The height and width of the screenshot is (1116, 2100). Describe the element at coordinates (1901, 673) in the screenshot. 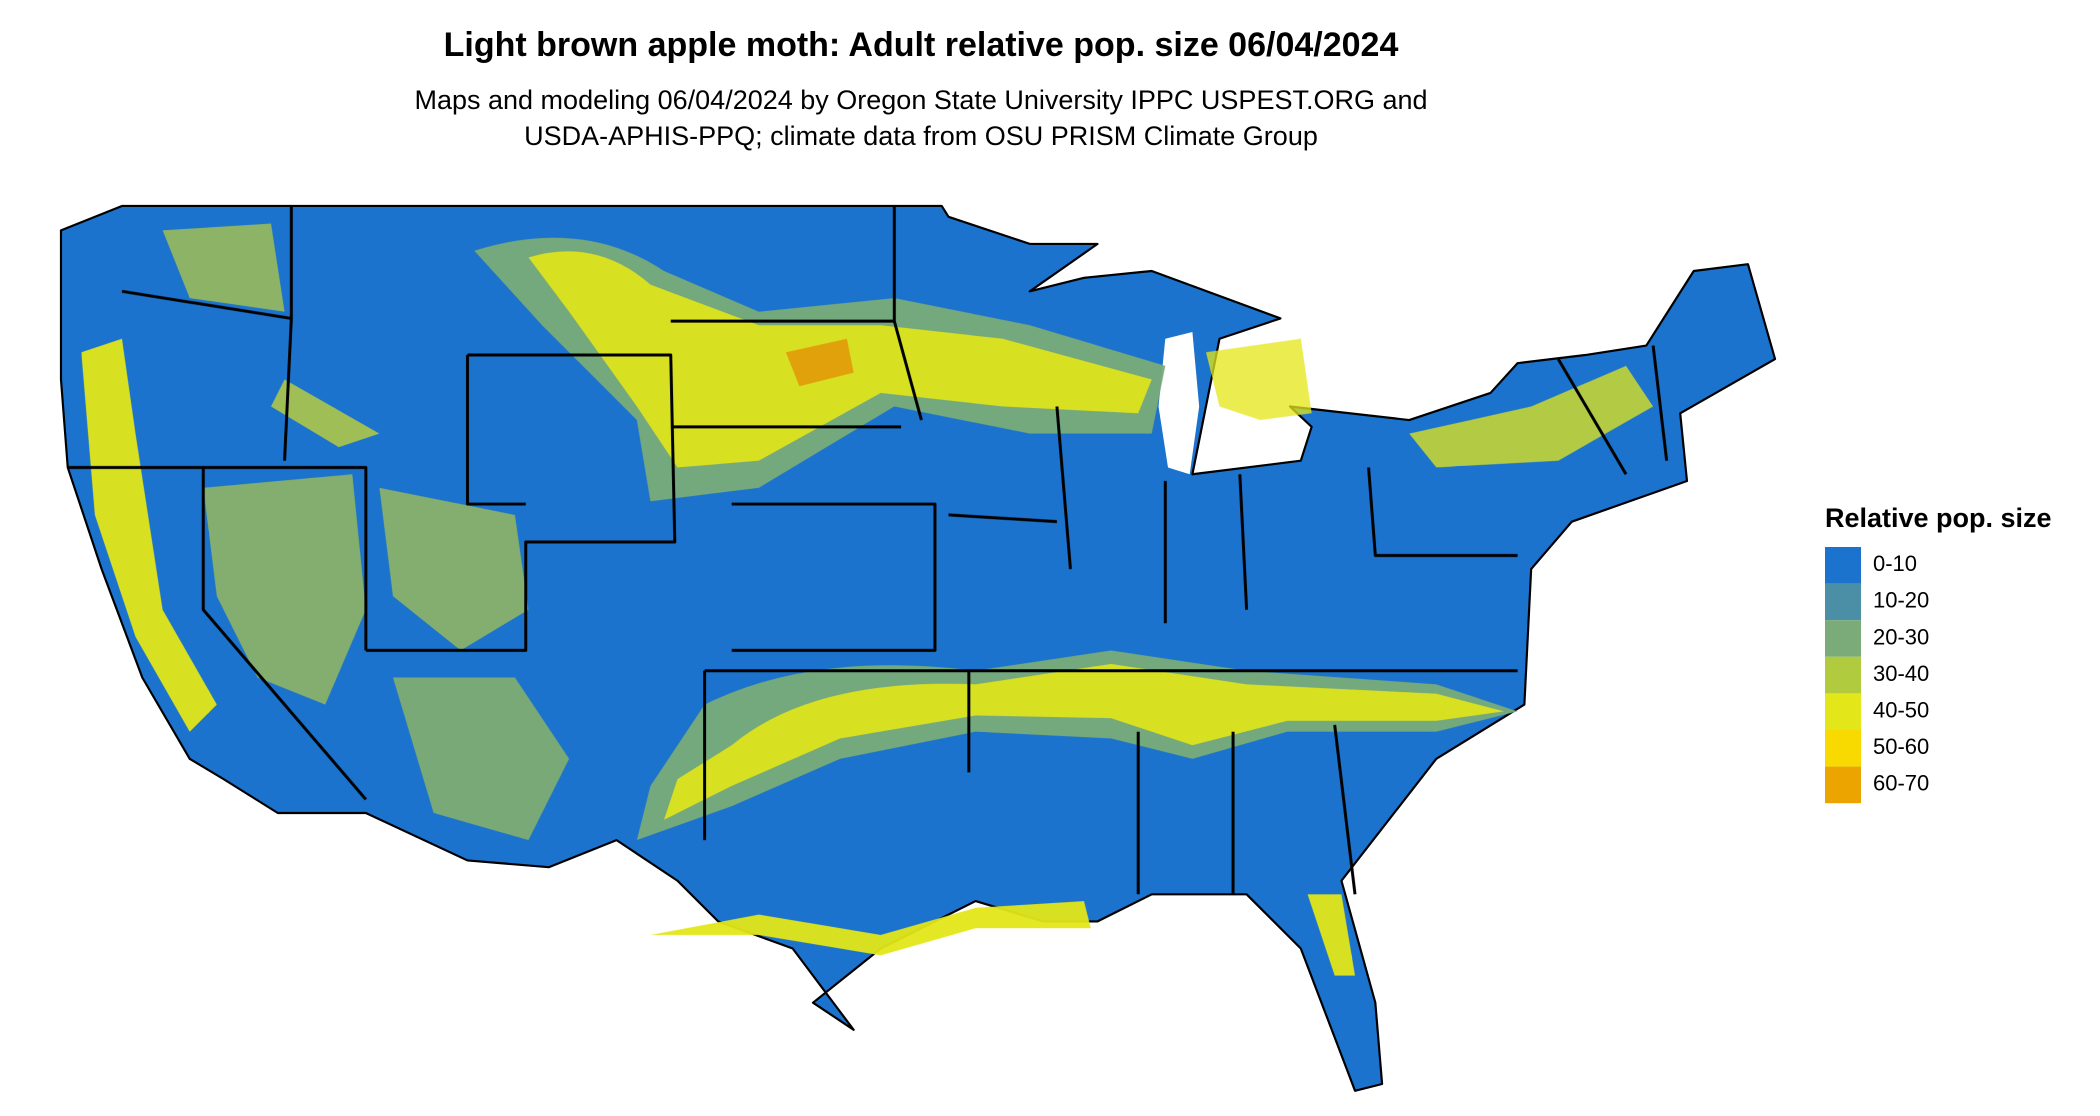

I see `legend-label: 30-40` at that location.